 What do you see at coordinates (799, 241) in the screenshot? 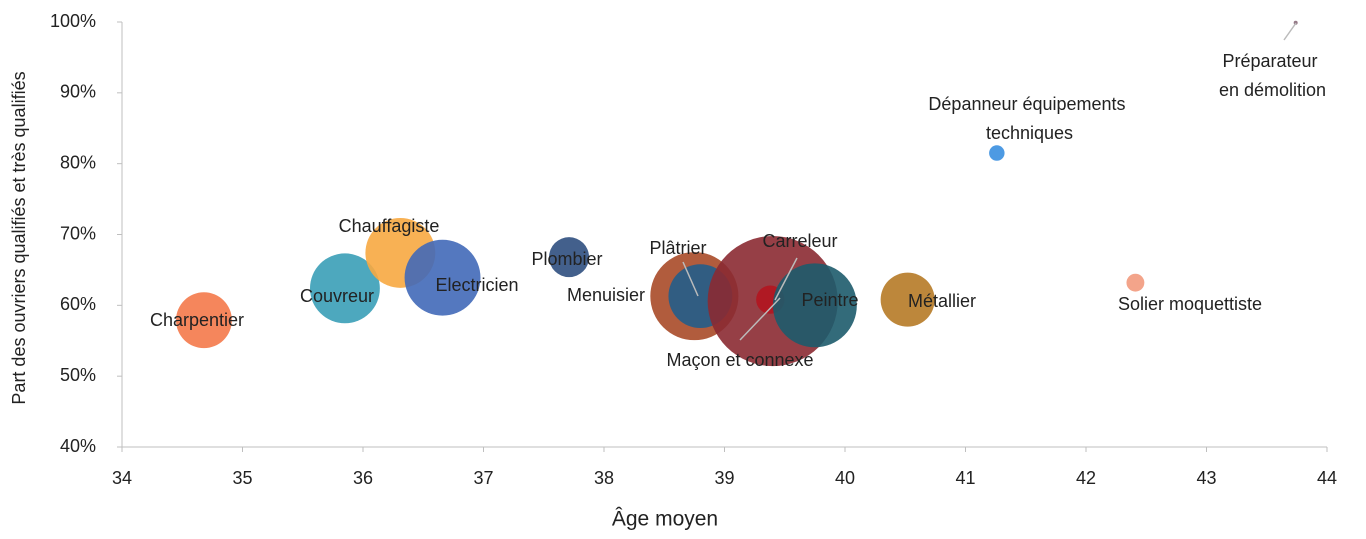
I see `bubble-label: Carreleur` at bounding box center [799, 241].